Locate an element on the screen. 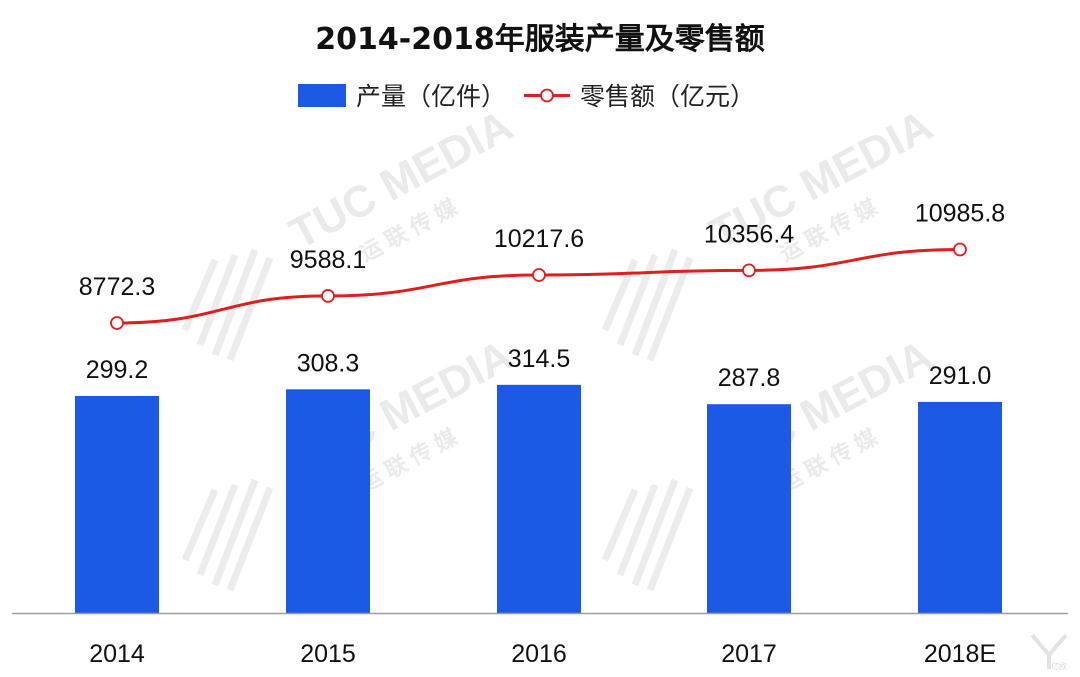 Image resolution: width=1080 pixels, height=677 pixels. x-tick-label: 2016 is located at coordinates (539, 654).